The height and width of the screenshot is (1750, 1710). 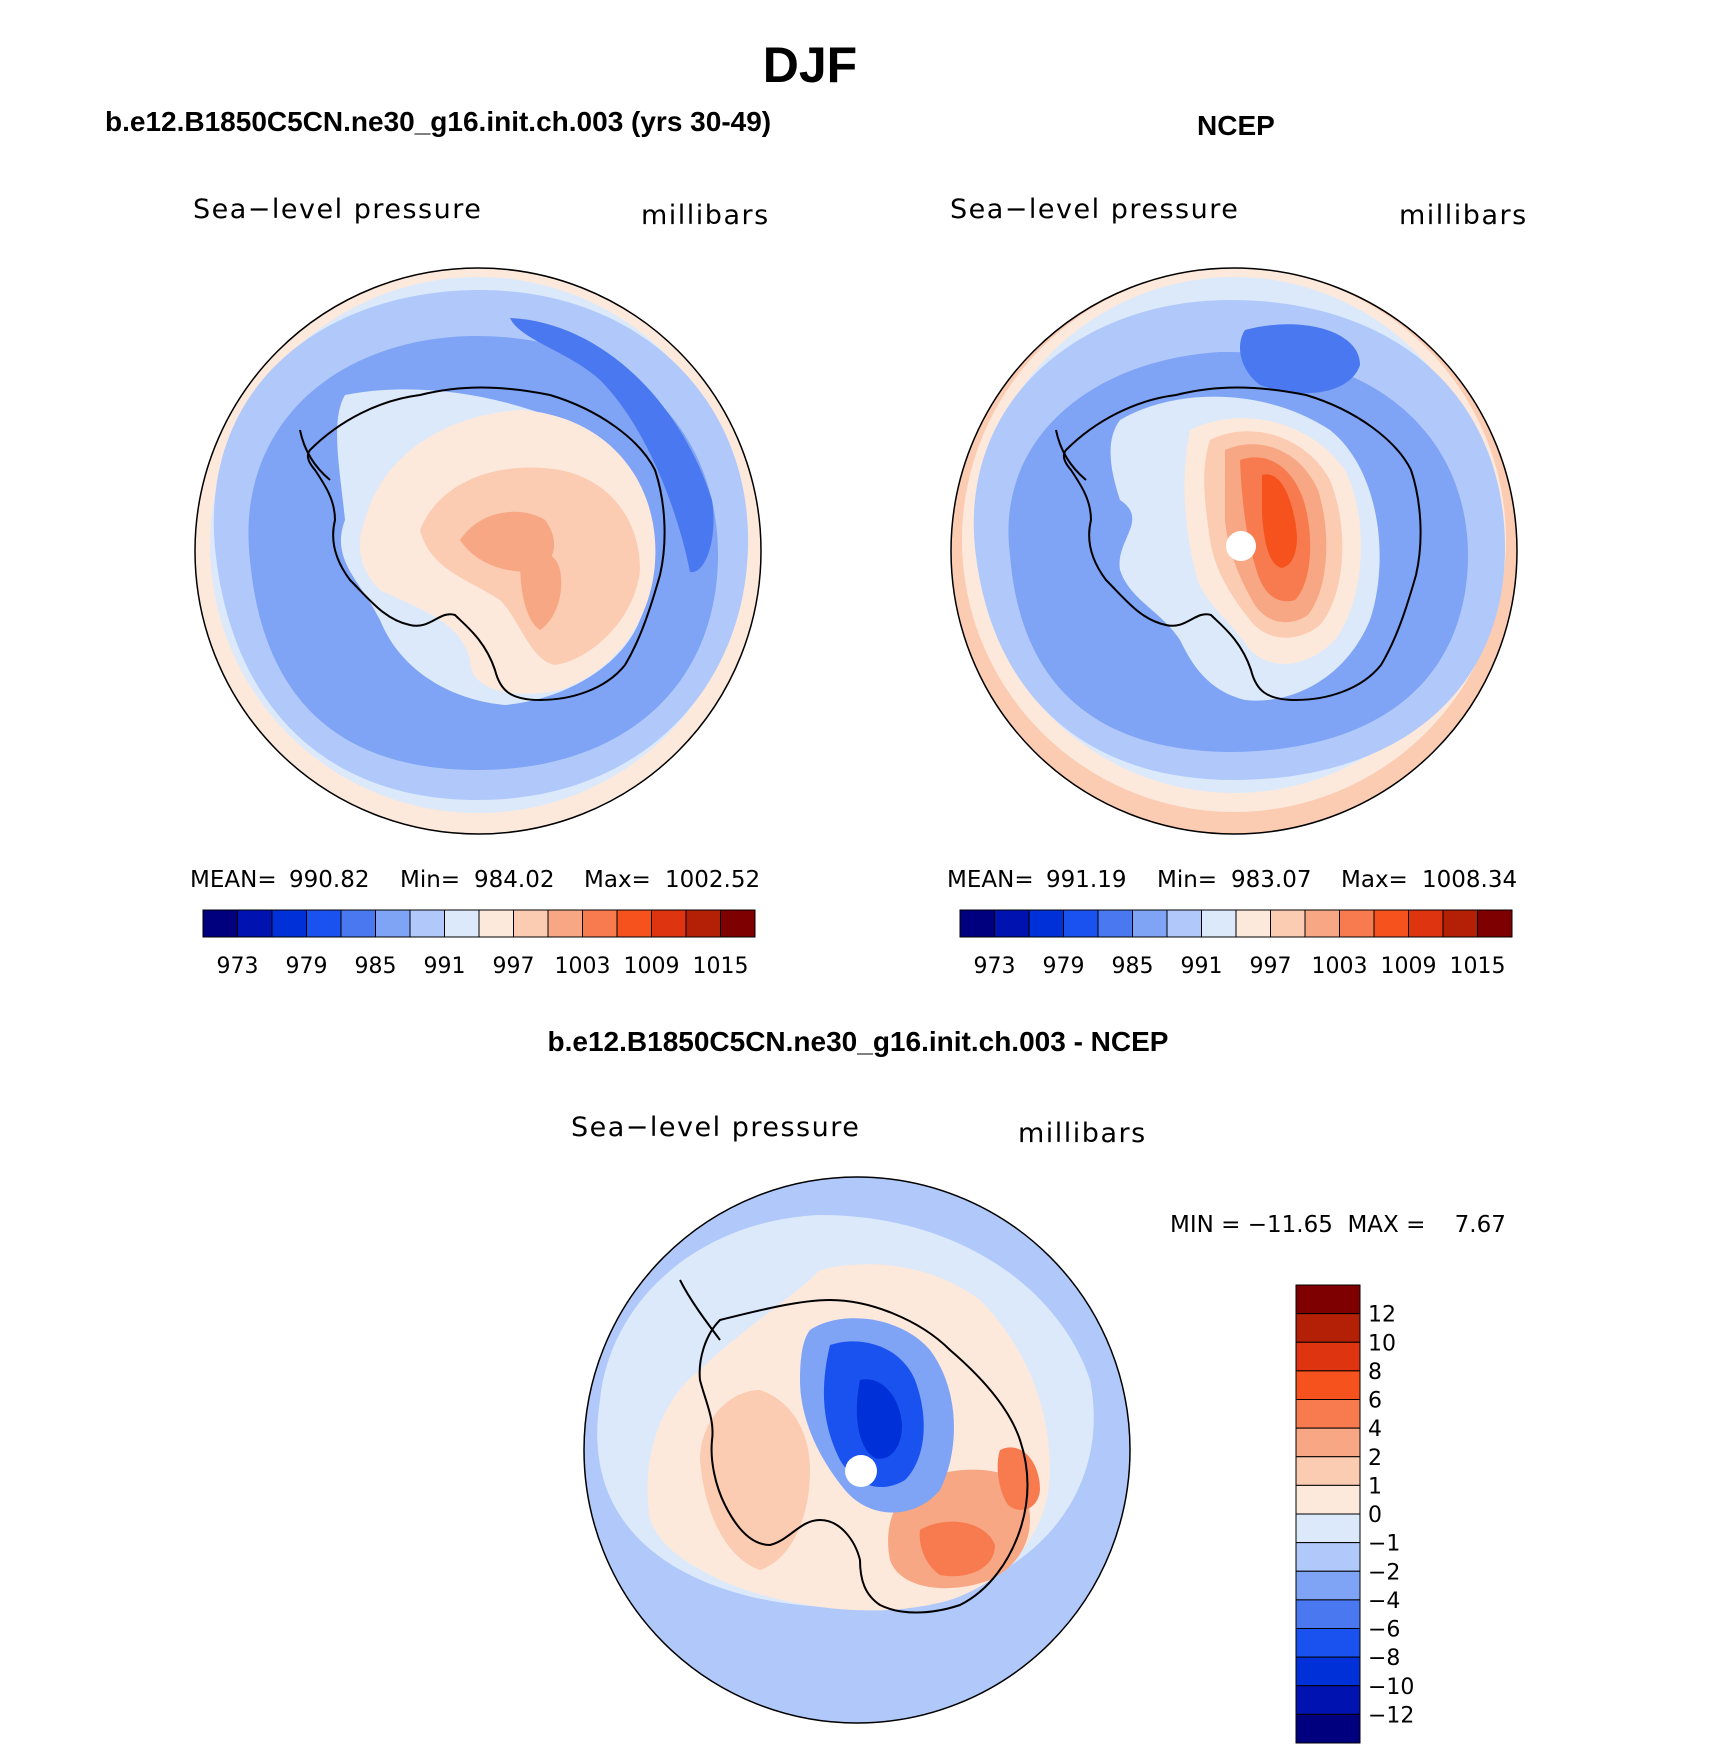 I want to click on panel2-mean-label: MEAN=, so click(x=990, y=880).